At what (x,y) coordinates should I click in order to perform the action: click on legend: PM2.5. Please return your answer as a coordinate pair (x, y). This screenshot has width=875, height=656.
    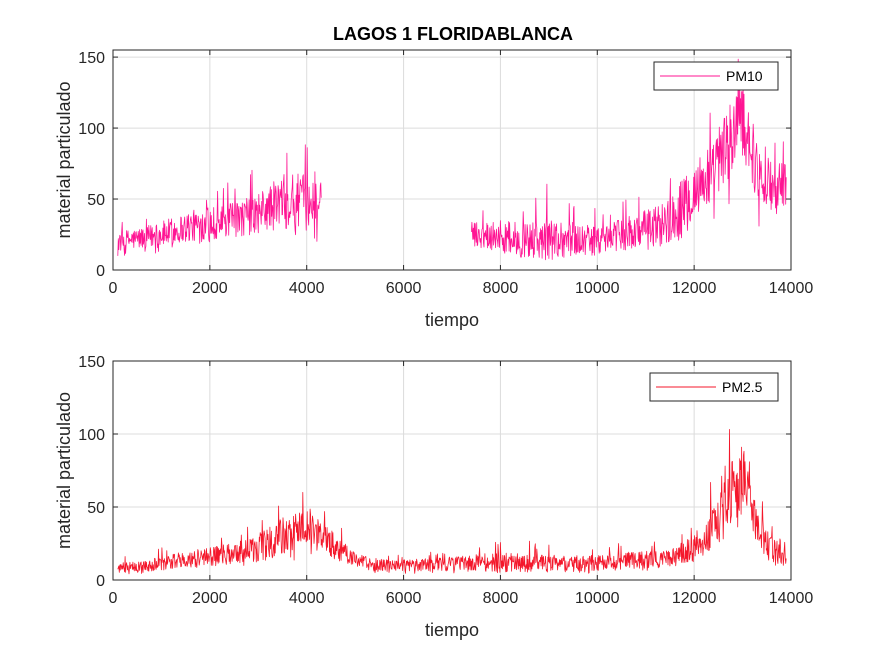
    Looking at the image, I should click on (714, 387).